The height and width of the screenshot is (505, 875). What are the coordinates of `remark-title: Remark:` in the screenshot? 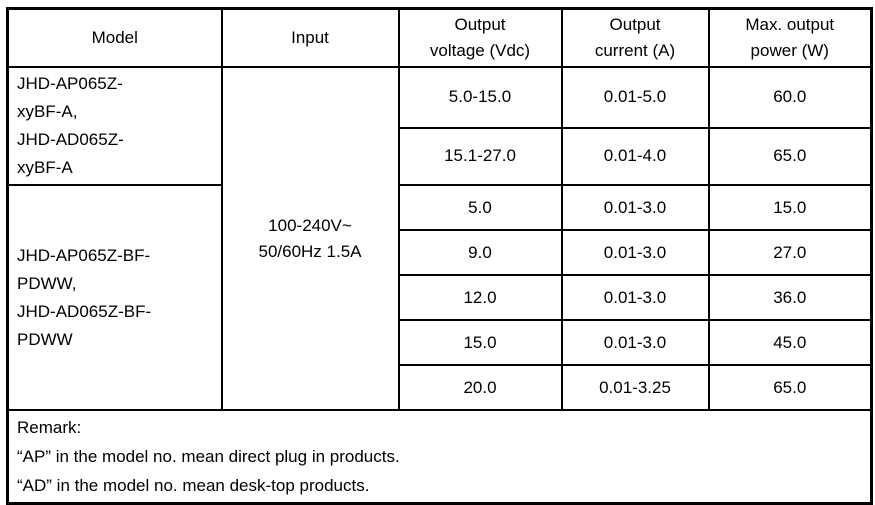 It's located at (49, 427).